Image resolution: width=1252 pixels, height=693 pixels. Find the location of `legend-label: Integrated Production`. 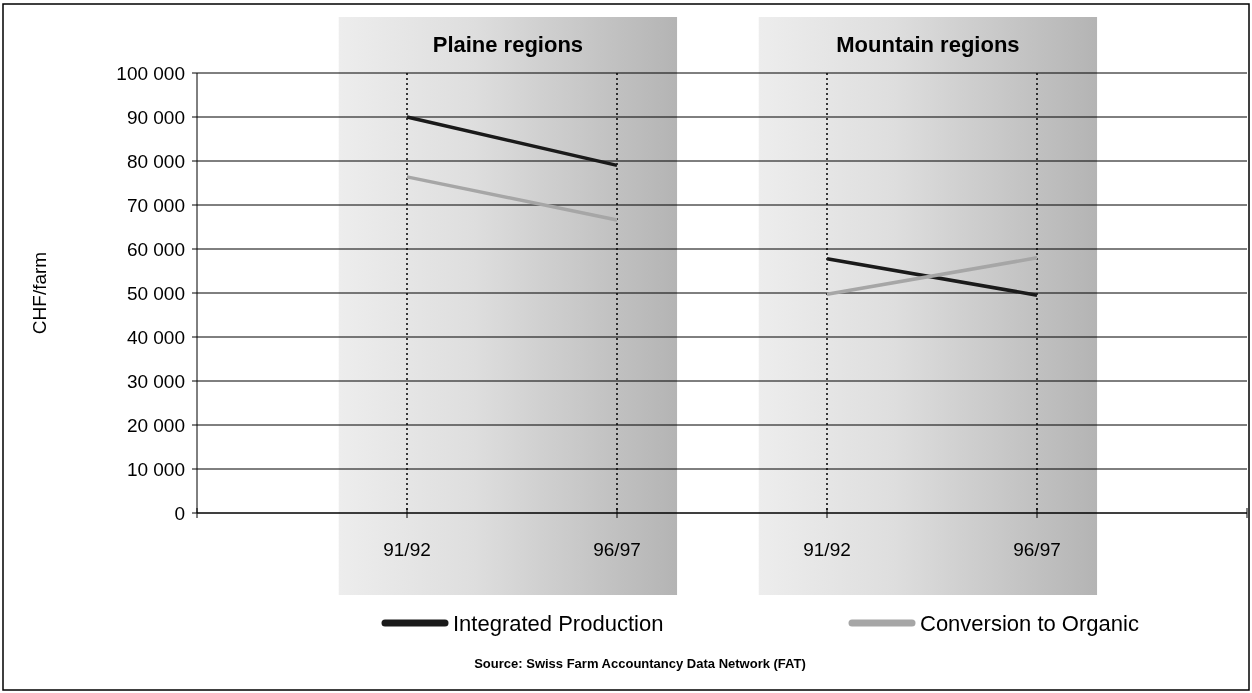

legend-label: Integrated Production is located at coordinates (558, 623).